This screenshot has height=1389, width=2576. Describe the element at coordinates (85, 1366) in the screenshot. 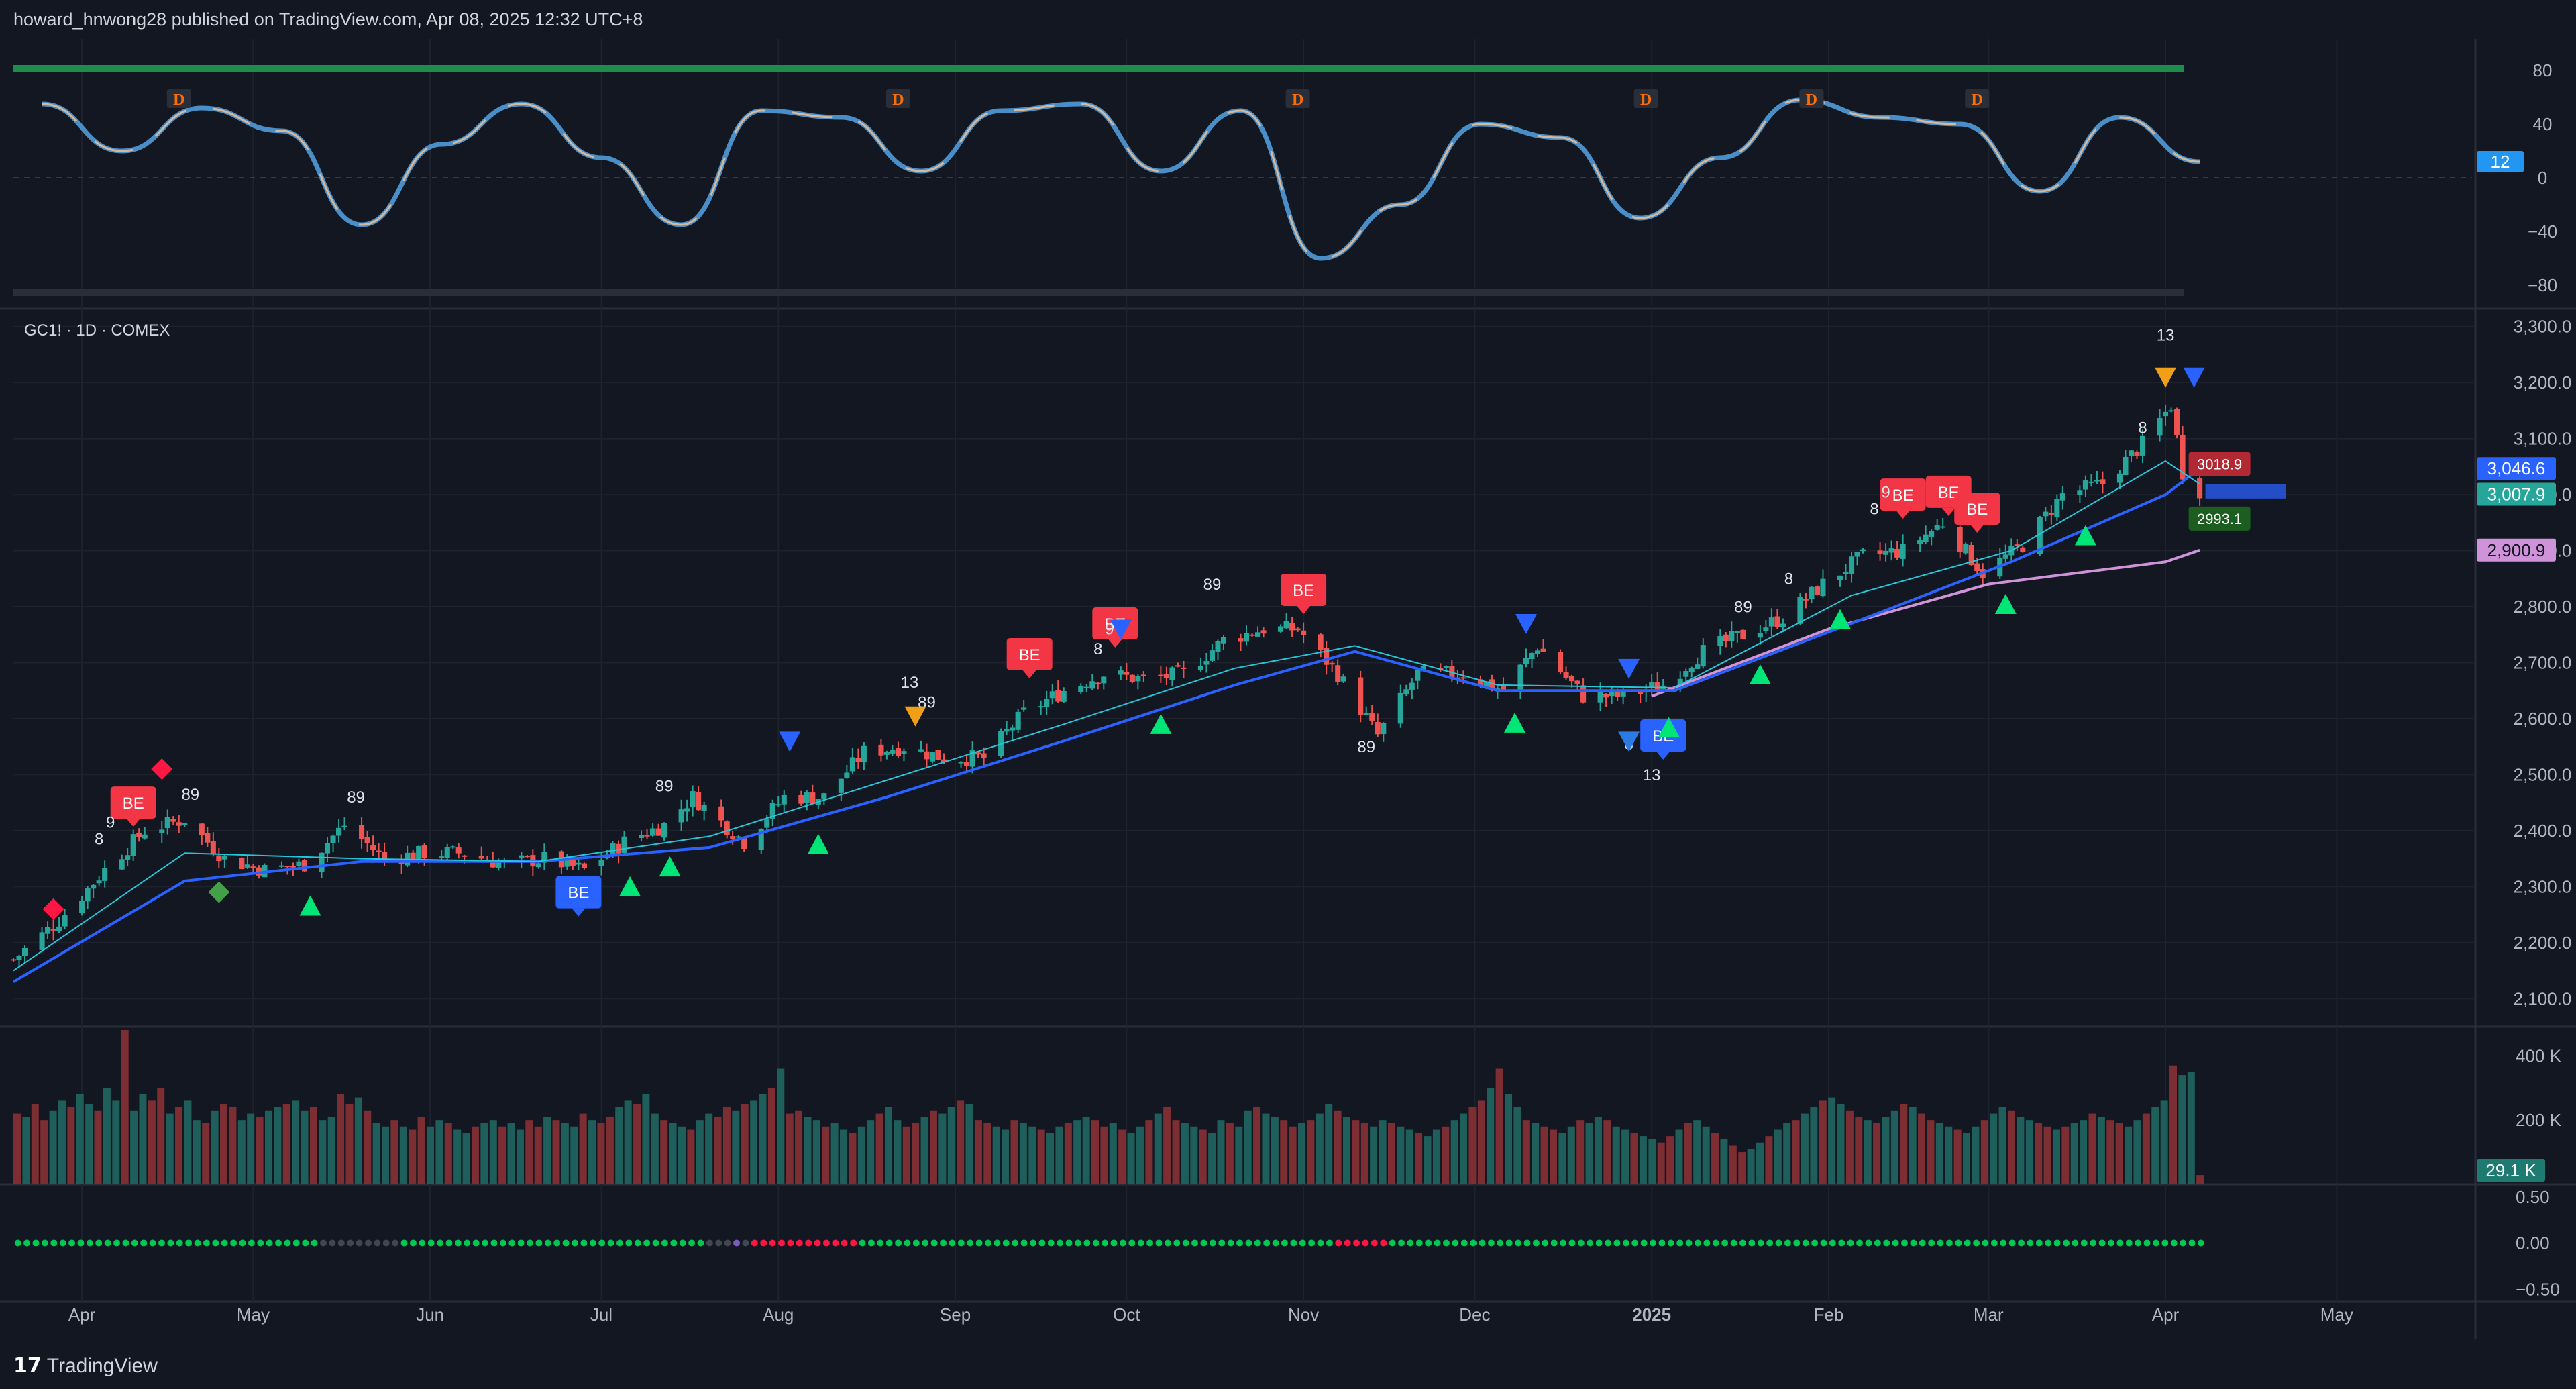

I see `tradingview-brand: 𝟭𝟳 TradingView` at that location.